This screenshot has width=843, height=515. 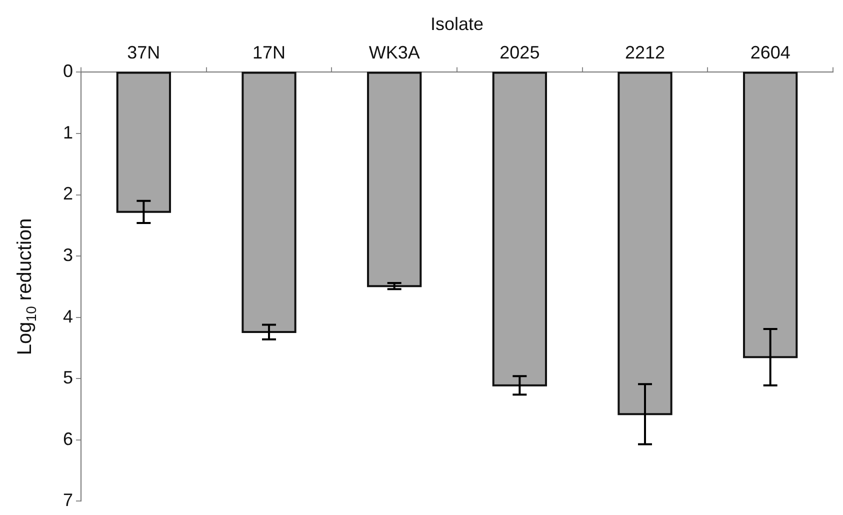 What do you see at coordinates (68, 132) in the screenshot?
I see `y-tick-label: 1` at bounding box center [68, 132].